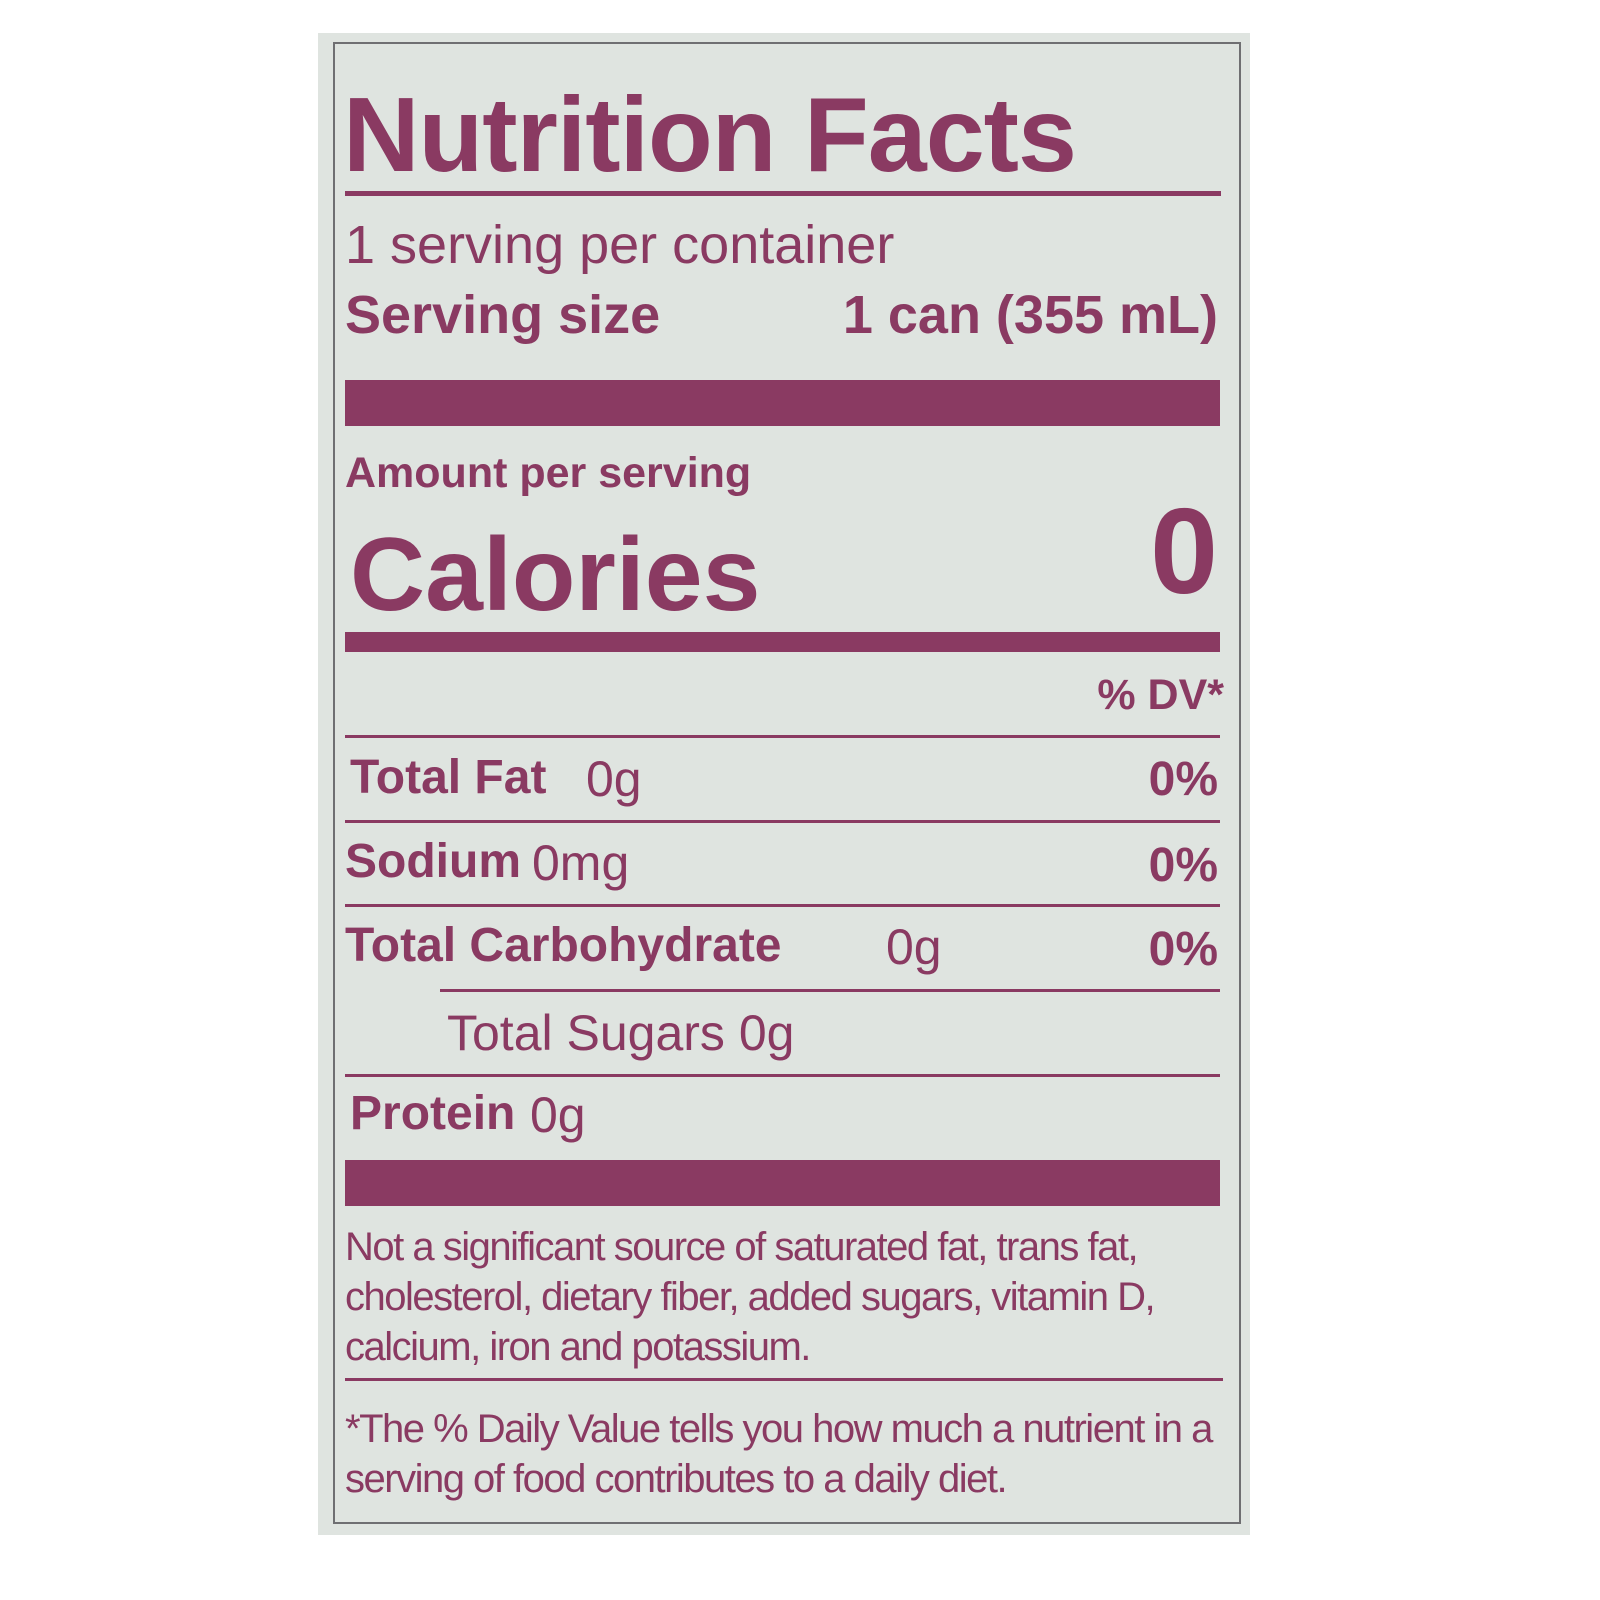  I want to click on serving-size-label: Serving size, so click(503, 315).